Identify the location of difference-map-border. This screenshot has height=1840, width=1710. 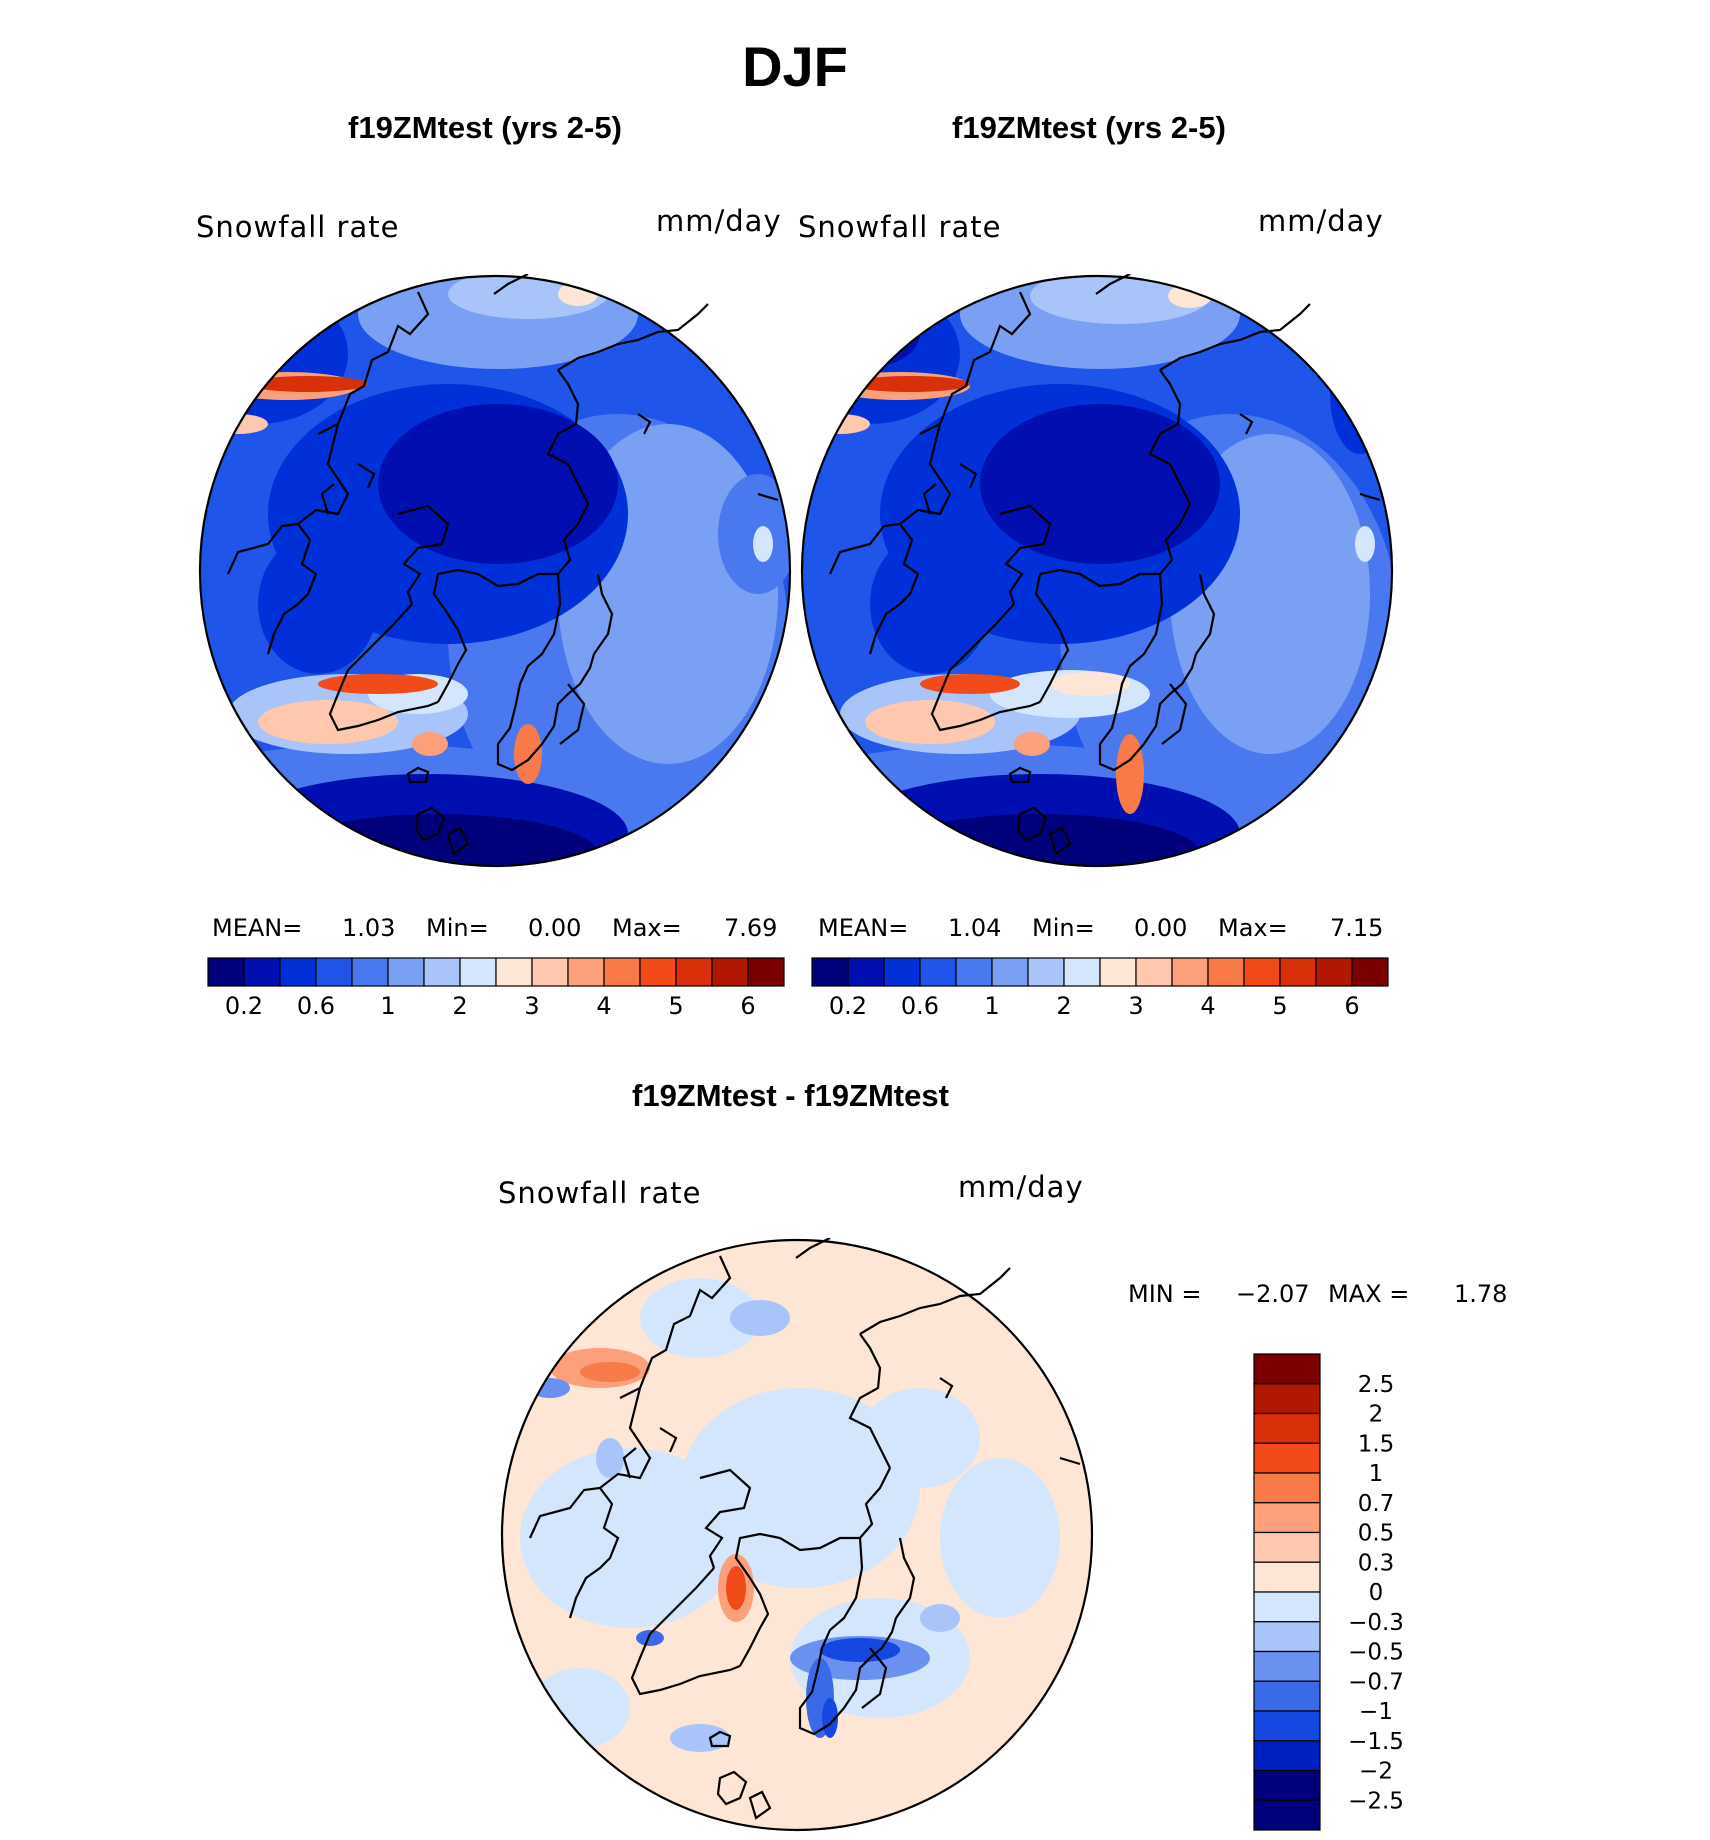
(797, 1535).